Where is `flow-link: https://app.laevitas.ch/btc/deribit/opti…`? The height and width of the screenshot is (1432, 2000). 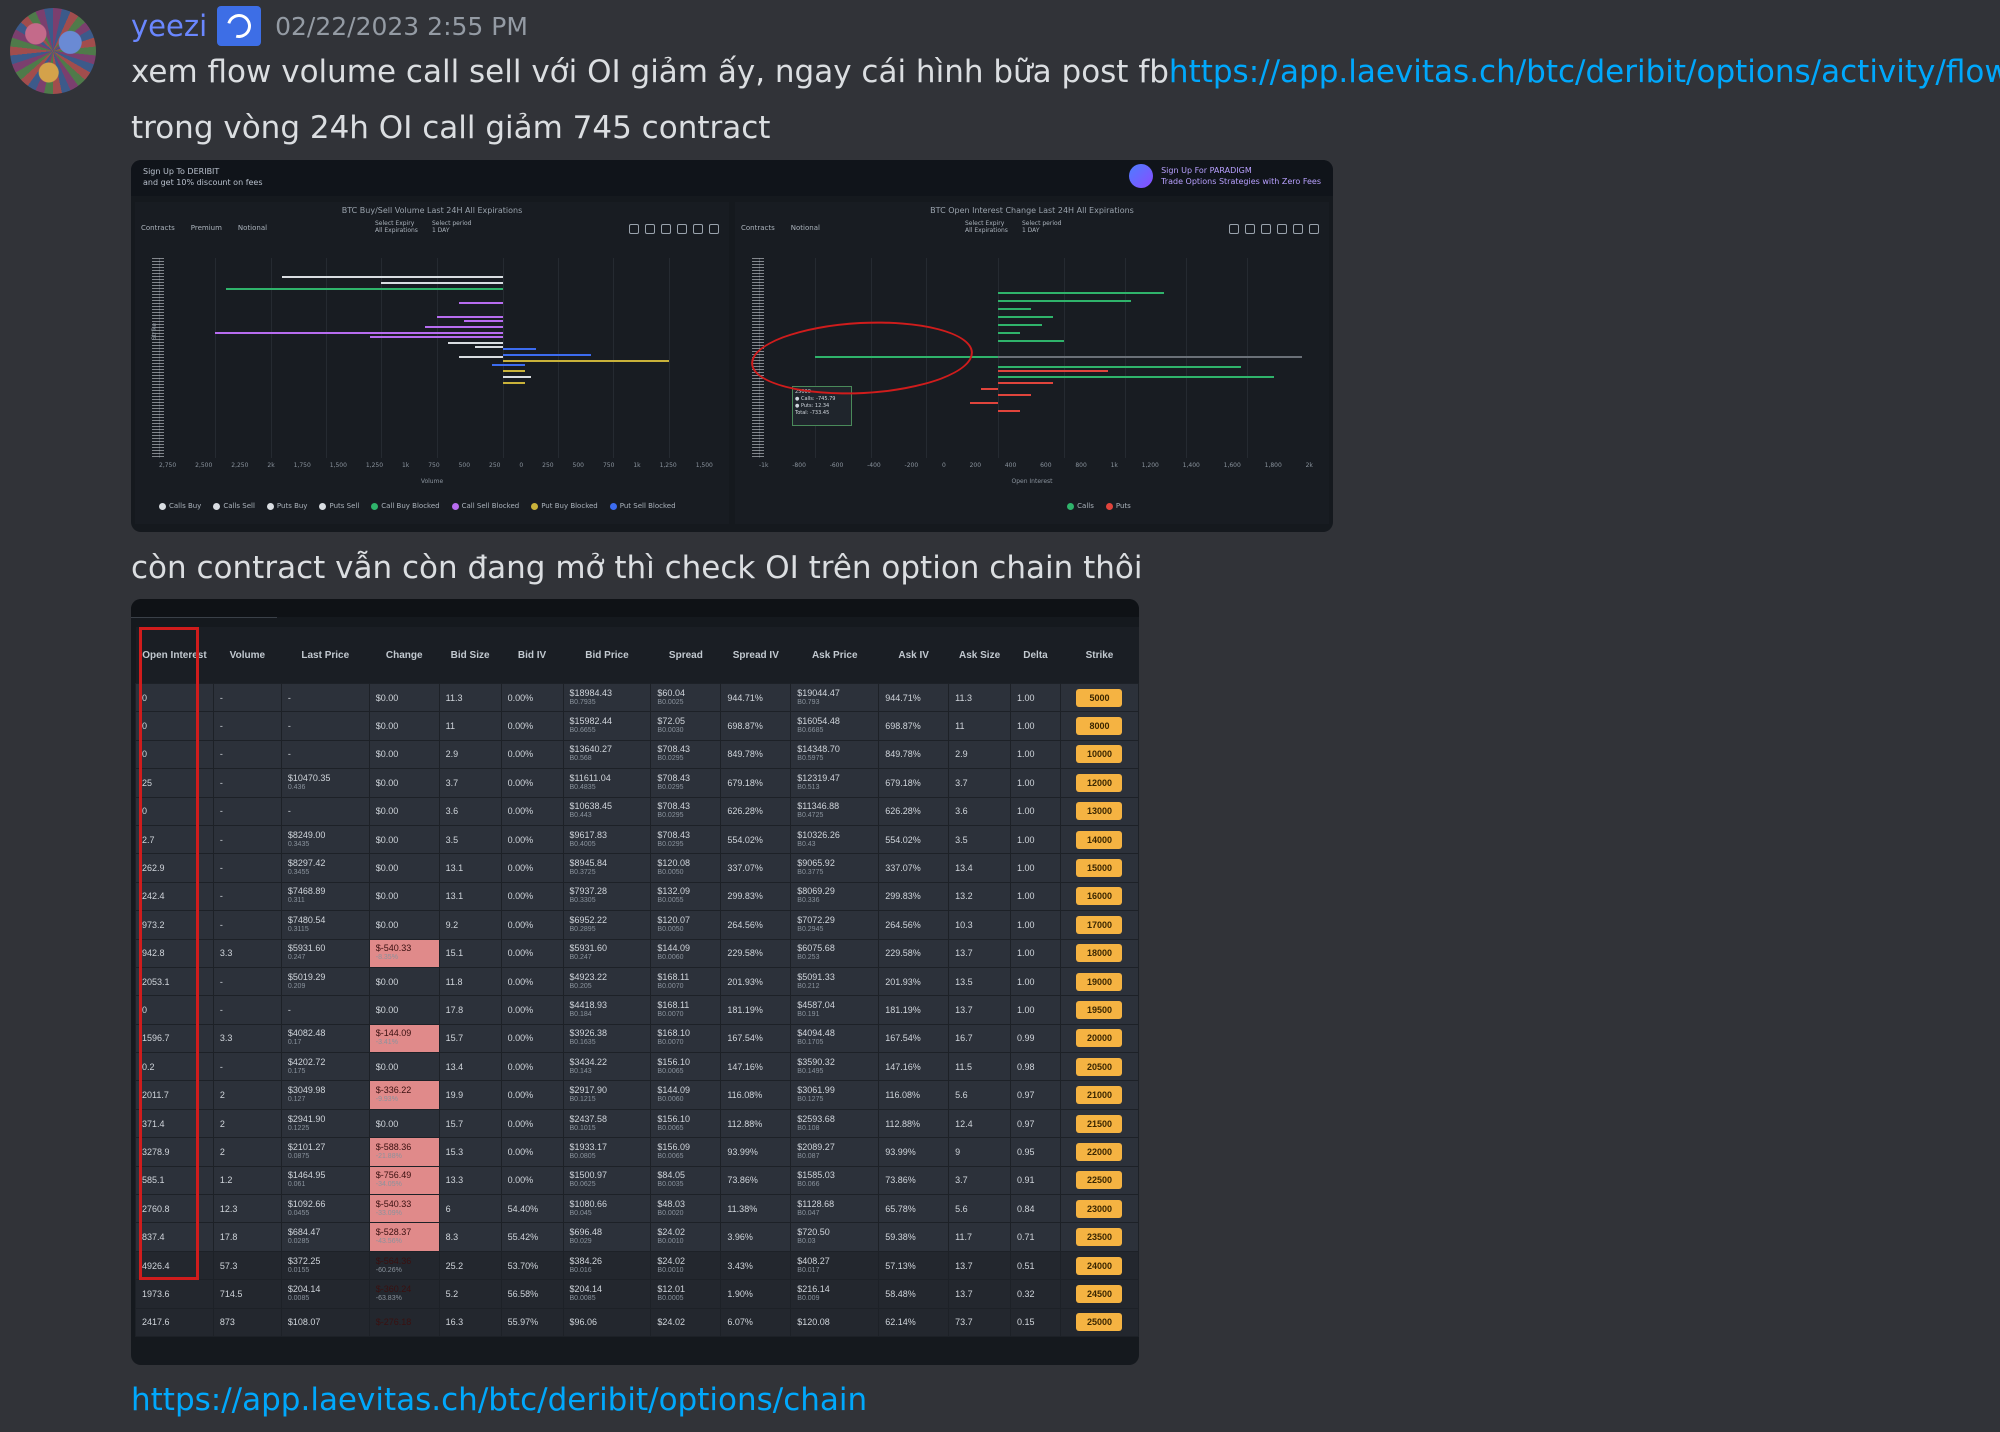 flow-link: https://app.laevitas.ch/btc/deribit/opti… is located at coordinates (1584, 72).